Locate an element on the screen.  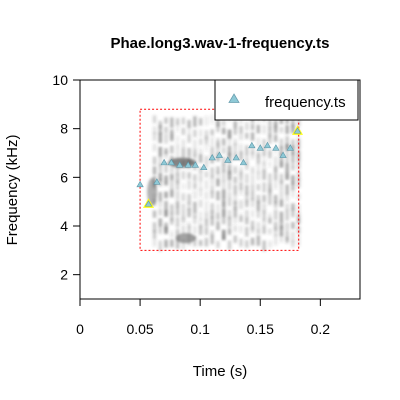
selection-layer is located at coordinates (219, 179).